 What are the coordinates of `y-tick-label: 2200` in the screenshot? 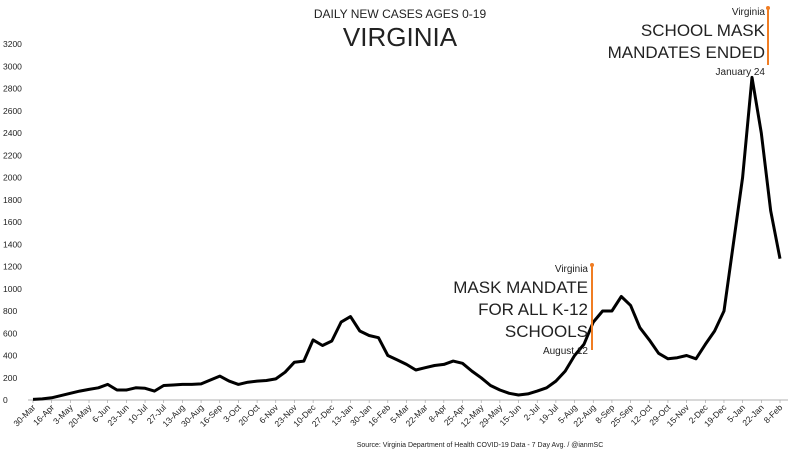 It's located at (12, 155).